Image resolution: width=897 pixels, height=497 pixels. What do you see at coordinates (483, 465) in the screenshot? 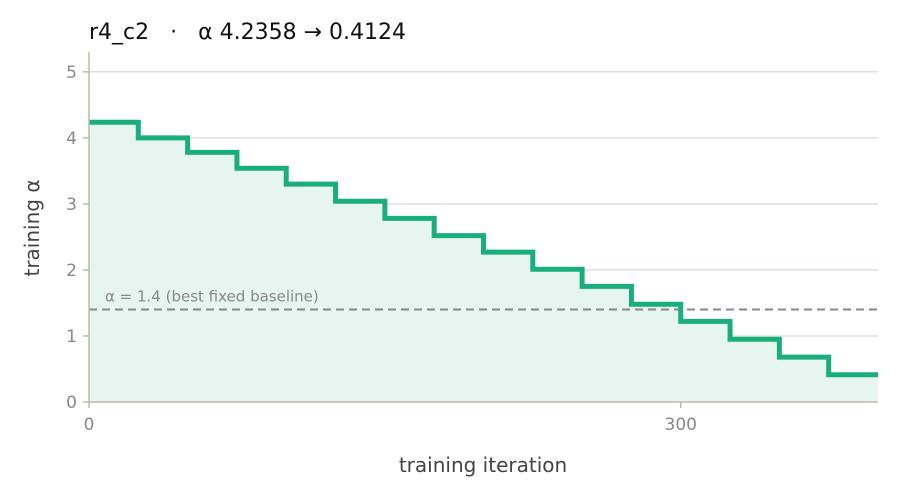
I see `x-axis-label: training iteration` at bounding box center [483, 465].